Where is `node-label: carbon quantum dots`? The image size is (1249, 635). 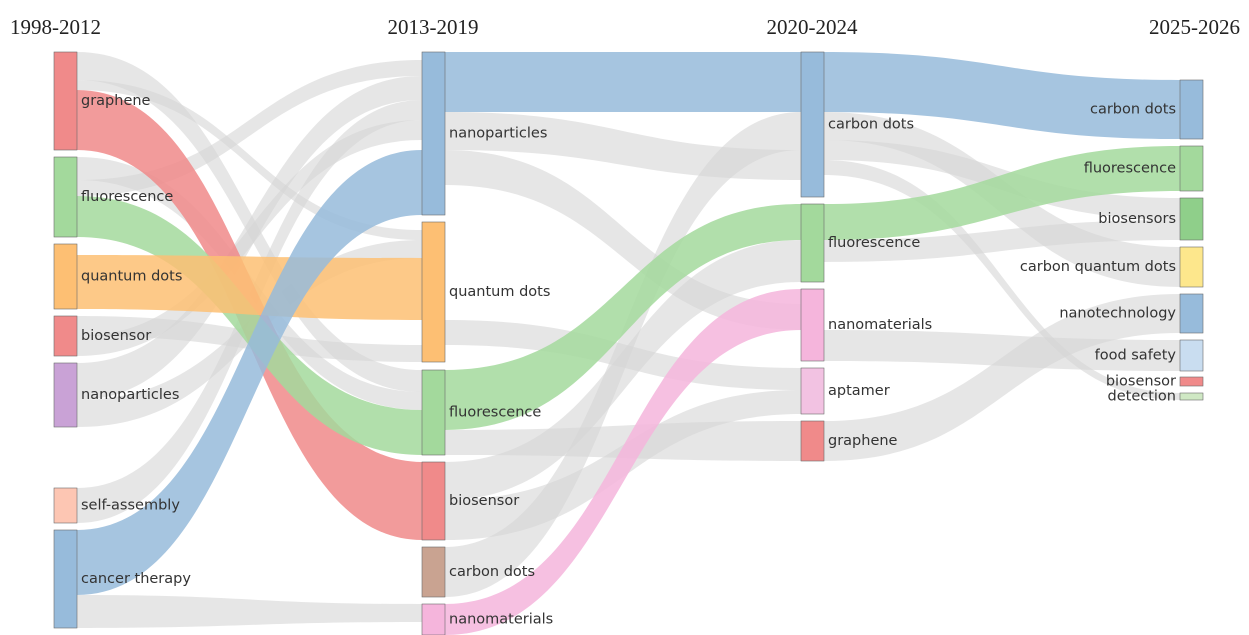
node-label: carbon quantum dots is located at coordinates (1098, 267).